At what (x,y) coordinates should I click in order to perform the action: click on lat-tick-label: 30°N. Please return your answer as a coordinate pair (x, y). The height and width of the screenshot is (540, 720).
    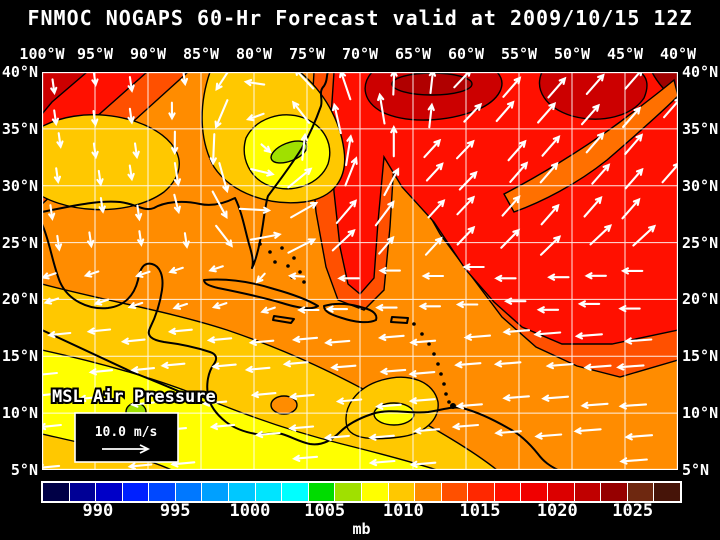
    Looking at the image, I should click on (19, 185).